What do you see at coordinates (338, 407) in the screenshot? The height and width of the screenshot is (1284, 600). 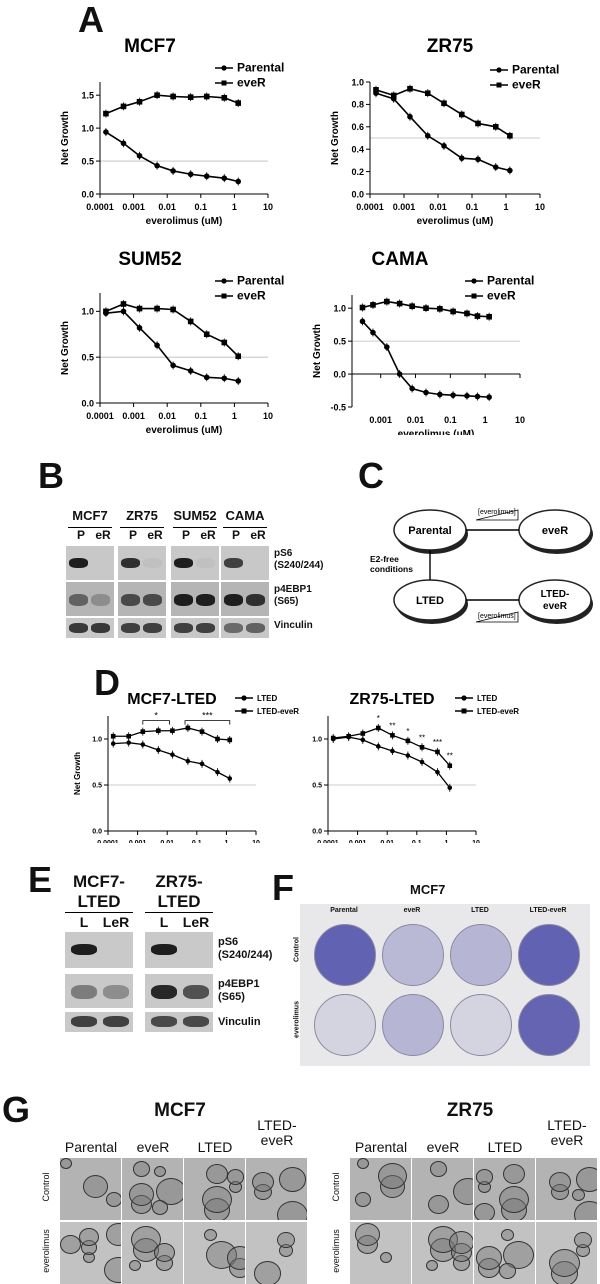 I see `y-tick-label: -0.5` at bounding box center [338, 407].